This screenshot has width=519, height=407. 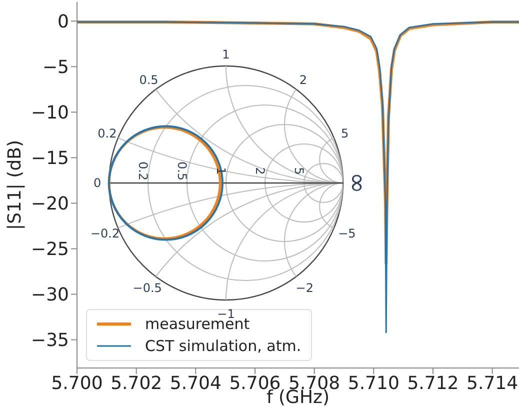 What do you see at coordinates (50, 113) in the screenshot?
I see `y-tick-label: −10` at bounding box center [50, 113].